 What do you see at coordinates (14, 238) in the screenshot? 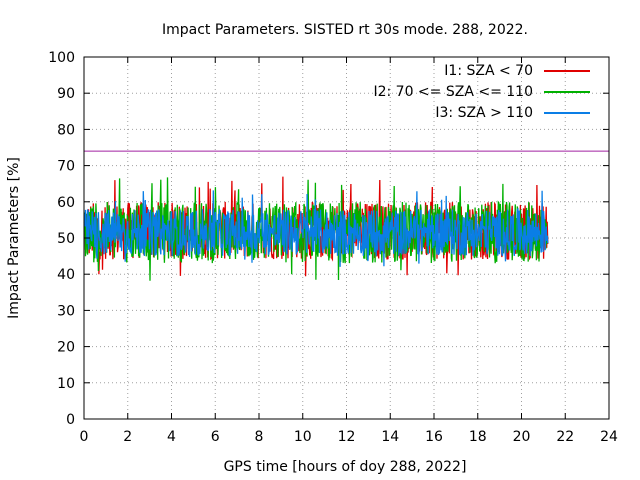
I see `y-axis-label: Impact Parameters [%]` at bounding box center [14, 238].